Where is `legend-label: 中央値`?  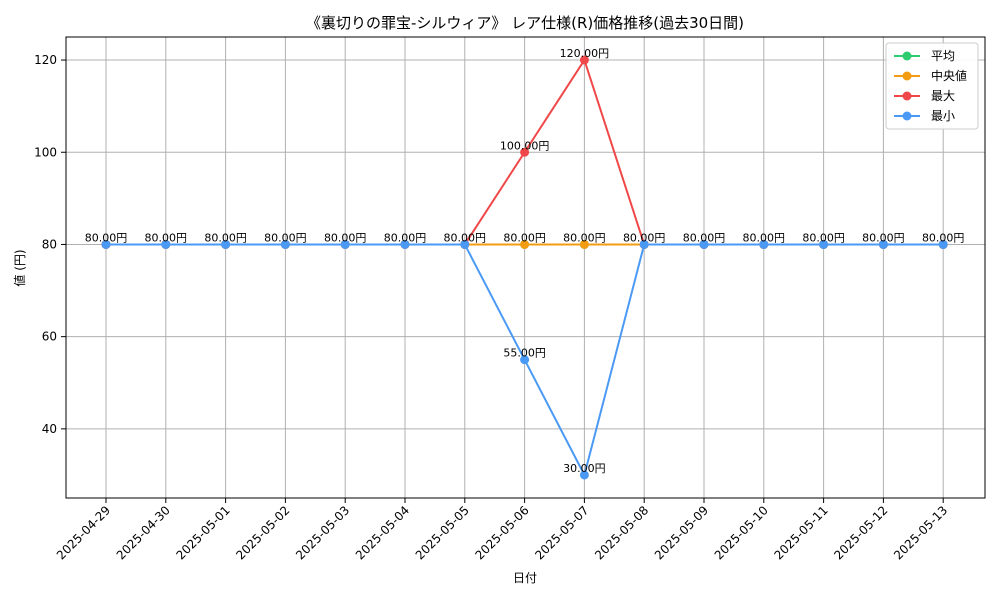 legend-label: 中央値 is located at coordinates (949, 75).